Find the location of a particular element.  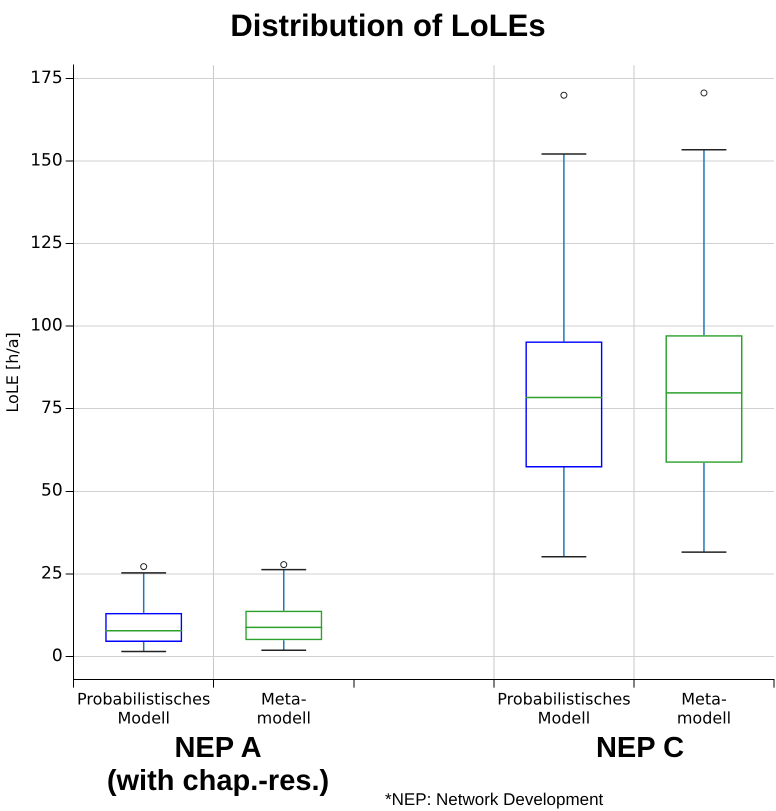

y-tick-label: 125 is located at coordinates (46, 242).